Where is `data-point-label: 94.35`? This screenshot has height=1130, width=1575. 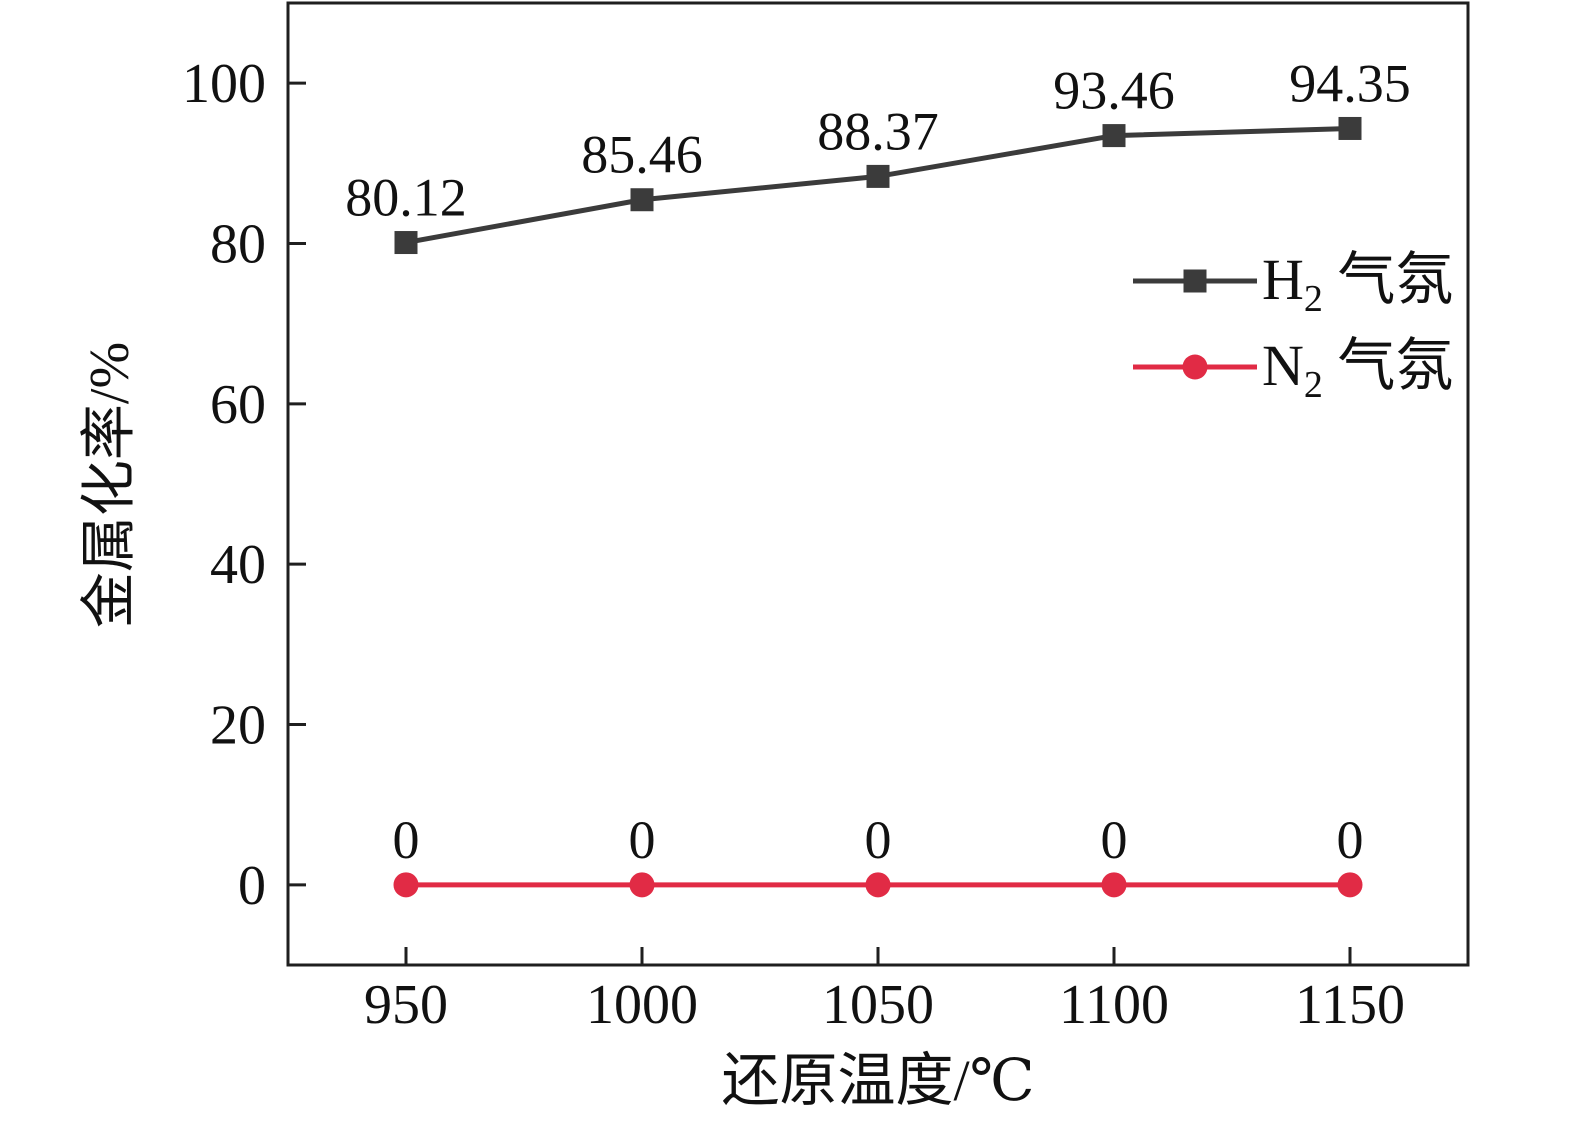
data-point-label: 94.35 is located at coordinates (1350, 83).